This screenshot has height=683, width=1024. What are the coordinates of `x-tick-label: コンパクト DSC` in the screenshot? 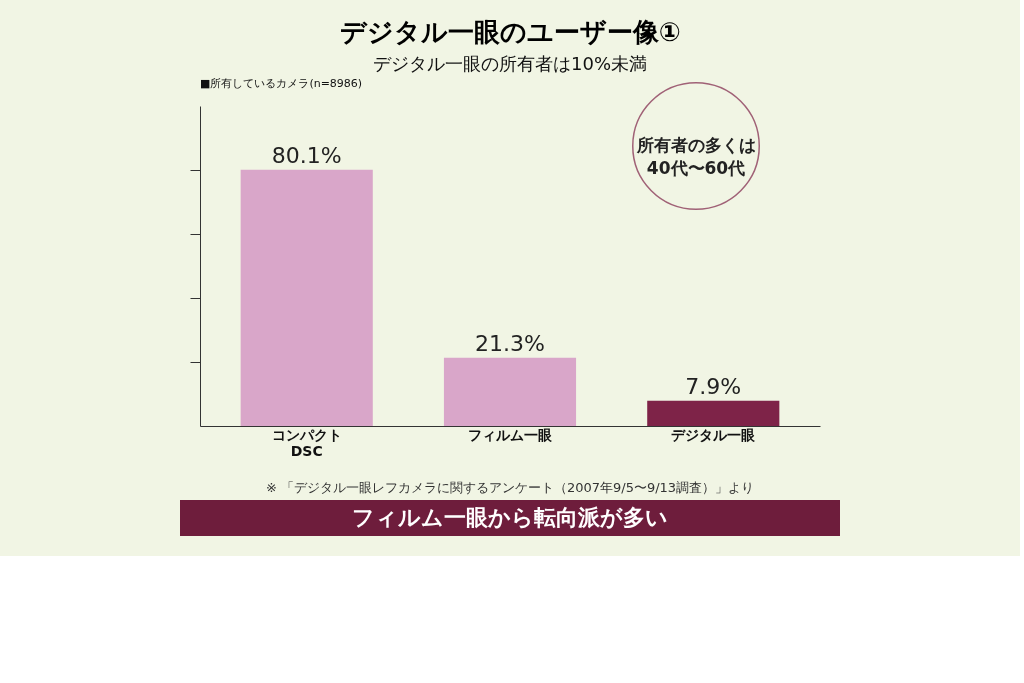 It's located at (306, 442).